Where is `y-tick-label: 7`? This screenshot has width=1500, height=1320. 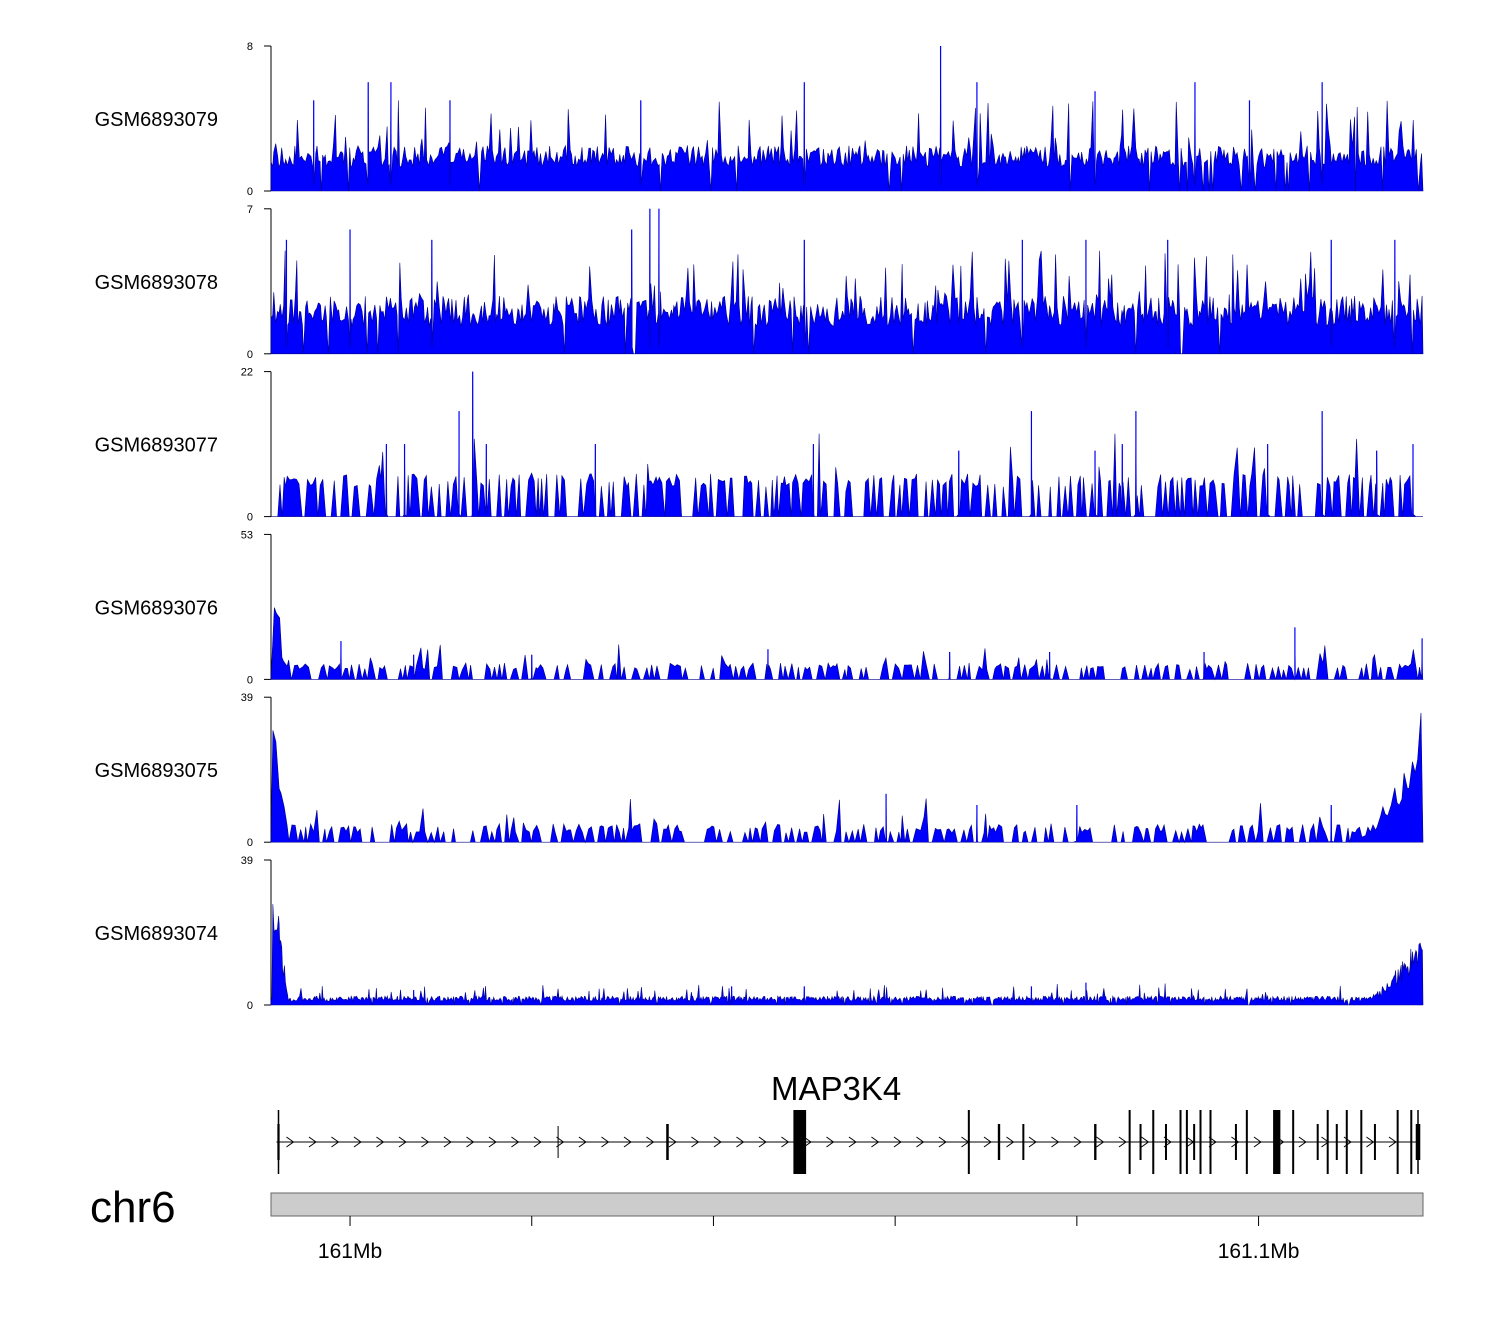 y-tick-label: 7 is located at coordinates (250, 210).